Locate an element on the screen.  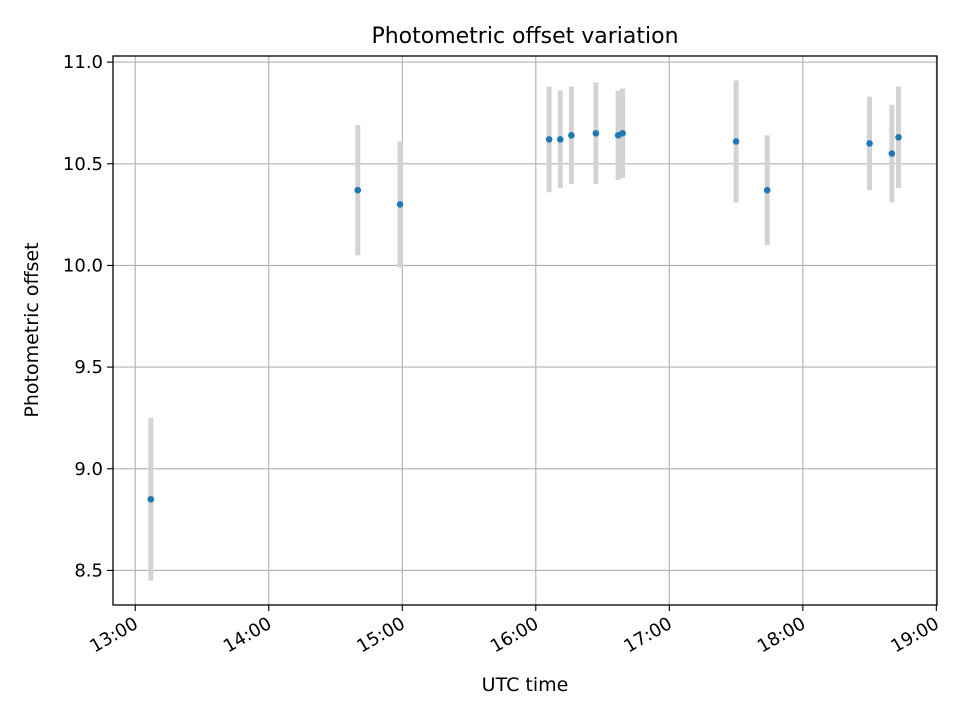
x-tick-label: 15:00 is located at coordinates (380, 635).